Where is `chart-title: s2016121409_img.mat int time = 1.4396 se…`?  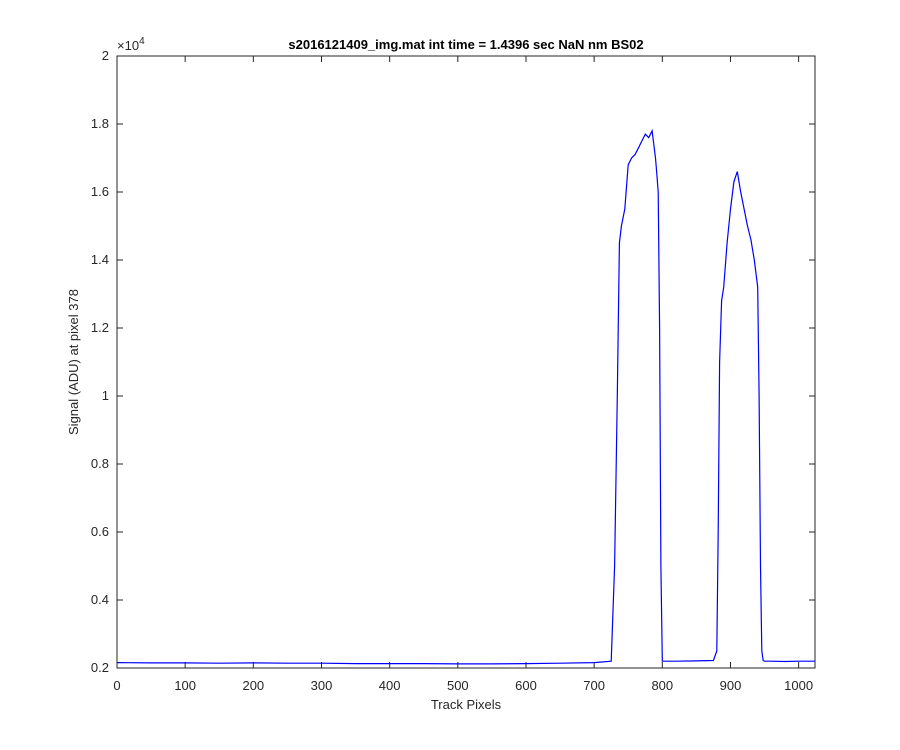
chart-title: s2016121409_img.mat int time = 1.4396 se… is located at coordinates (465, 44).